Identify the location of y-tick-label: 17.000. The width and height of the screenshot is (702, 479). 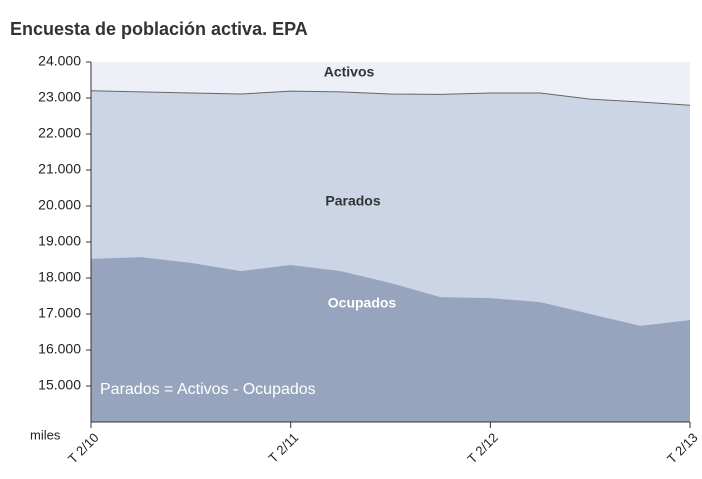
(59, 313).